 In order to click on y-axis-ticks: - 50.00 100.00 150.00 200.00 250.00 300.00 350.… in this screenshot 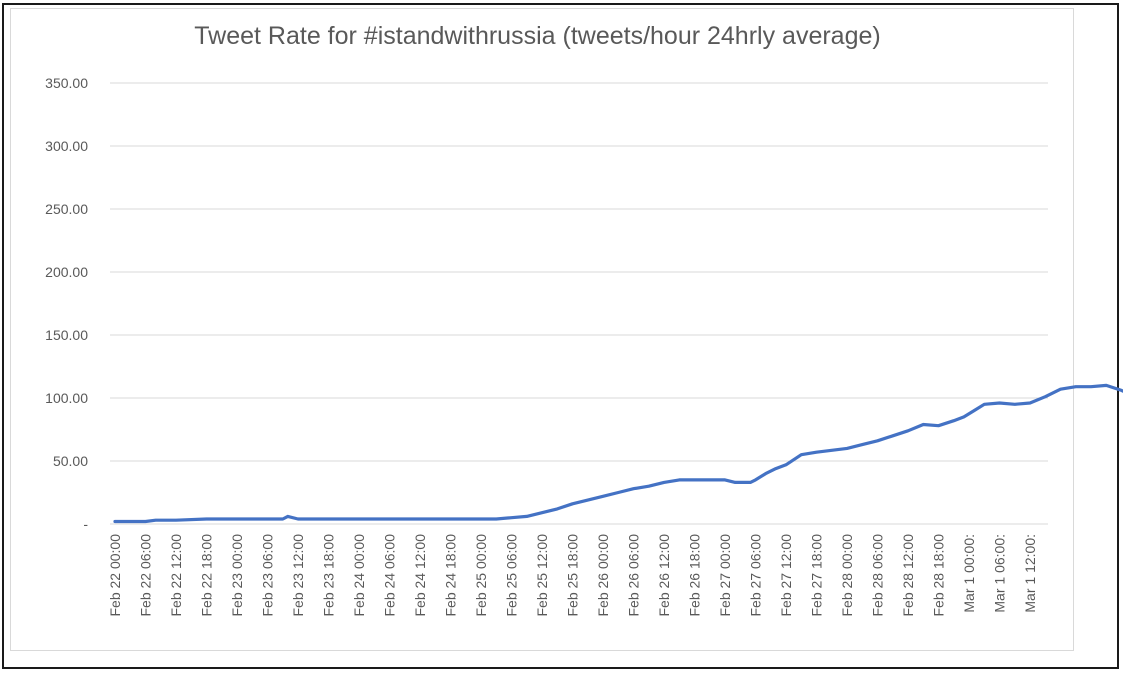, I will do `click(66, 303)`.